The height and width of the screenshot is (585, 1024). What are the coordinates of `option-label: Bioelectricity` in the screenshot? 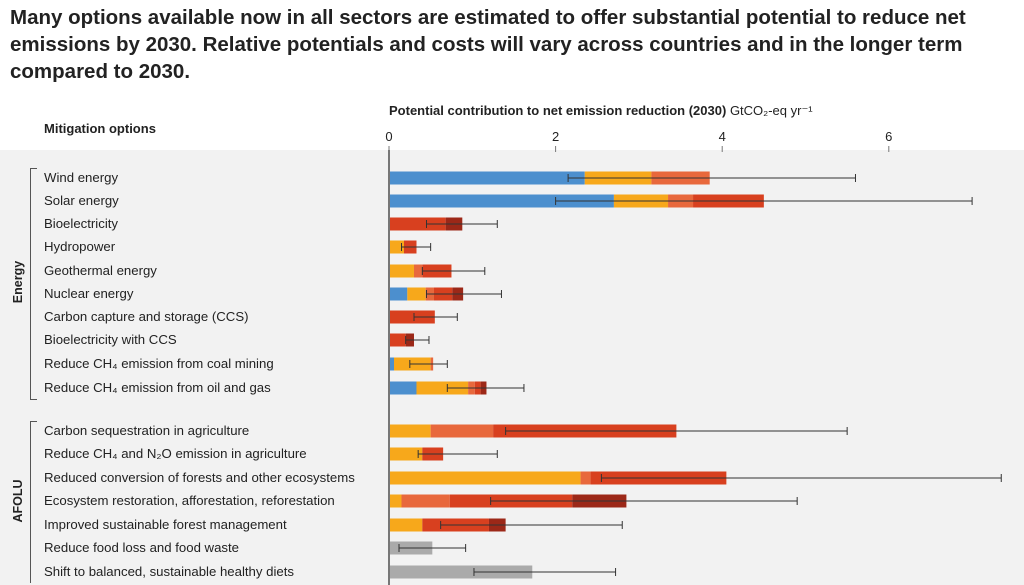 It's located at (81, 223).